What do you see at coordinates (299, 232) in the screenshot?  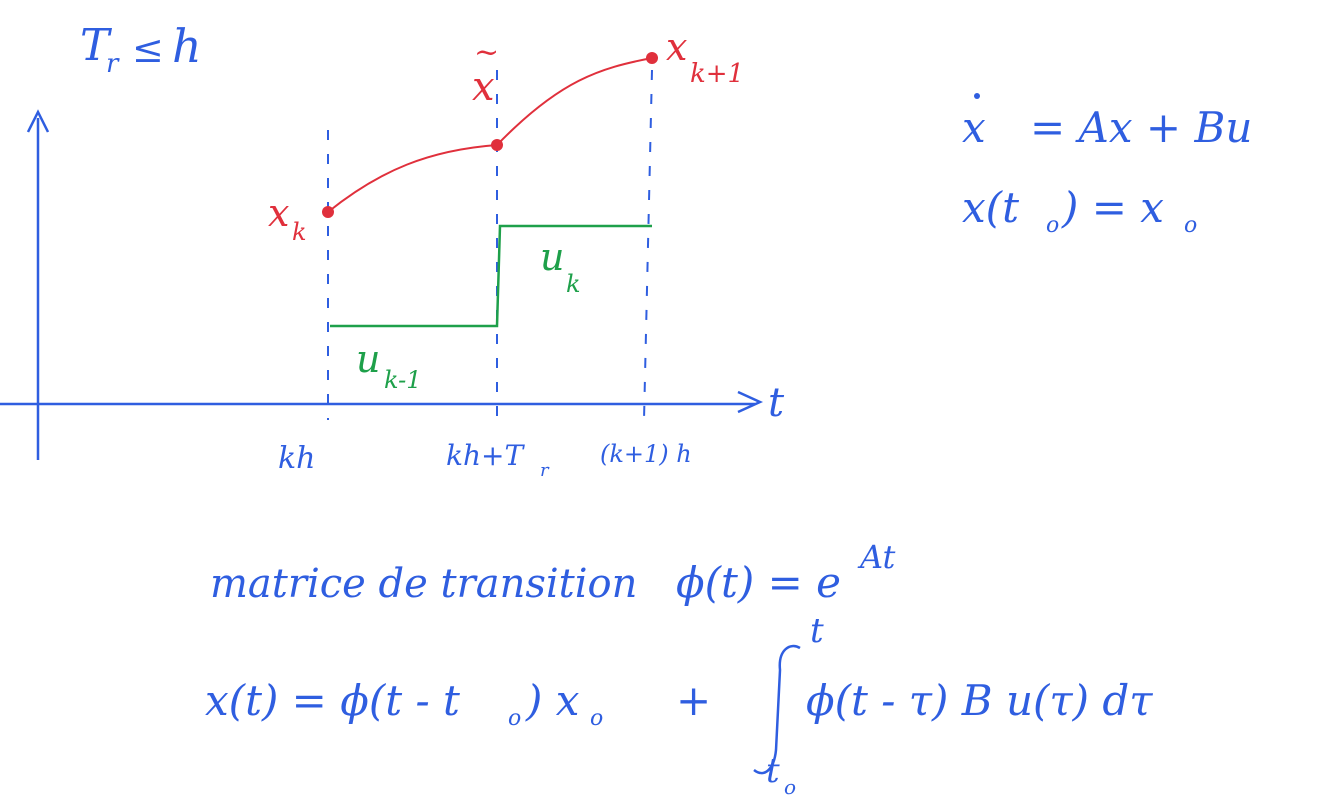 I see `label-xk-sub: k` at bounding box center [299, 232].